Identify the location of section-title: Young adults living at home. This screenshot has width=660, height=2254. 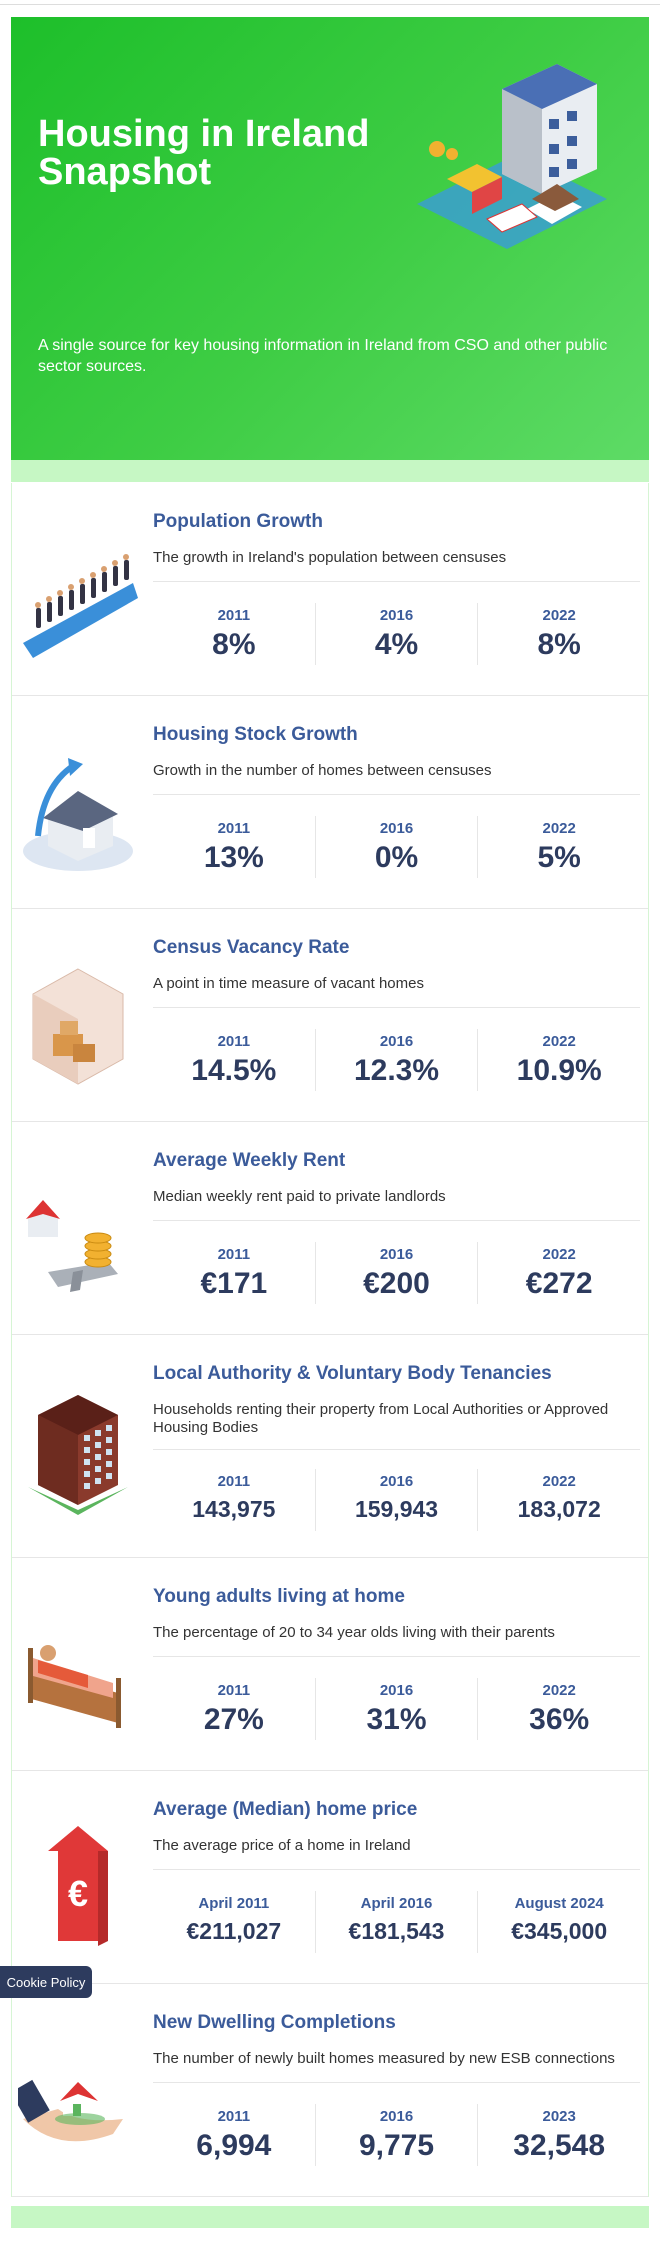
(279, 1596).